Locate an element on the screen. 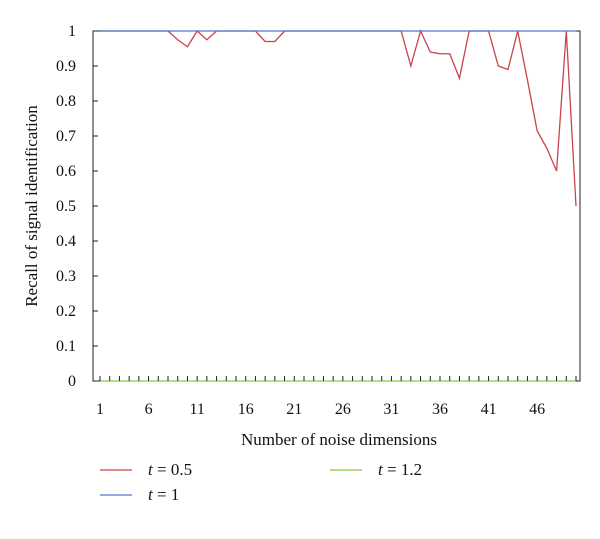 The image size is (600, 539). y-tick-label: 0.6 is located at coordinates (66, 171).